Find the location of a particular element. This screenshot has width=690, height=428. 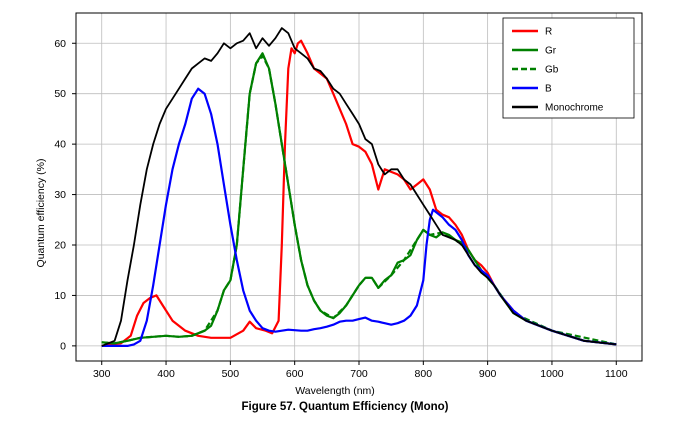

y-axis: 0 10 20 30 40 50 60 is located at coordinates (65, 195).